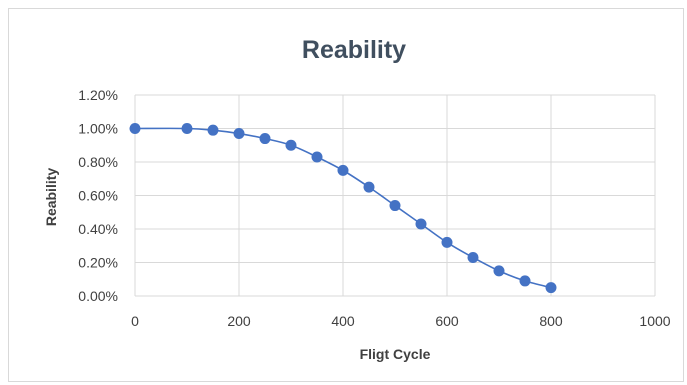 Image resolution: width=687 pixels, height=385 pixels. Describe the element at coordinates (135, 321) in the screenshot. I see `x-tick-label: 0` at that location.